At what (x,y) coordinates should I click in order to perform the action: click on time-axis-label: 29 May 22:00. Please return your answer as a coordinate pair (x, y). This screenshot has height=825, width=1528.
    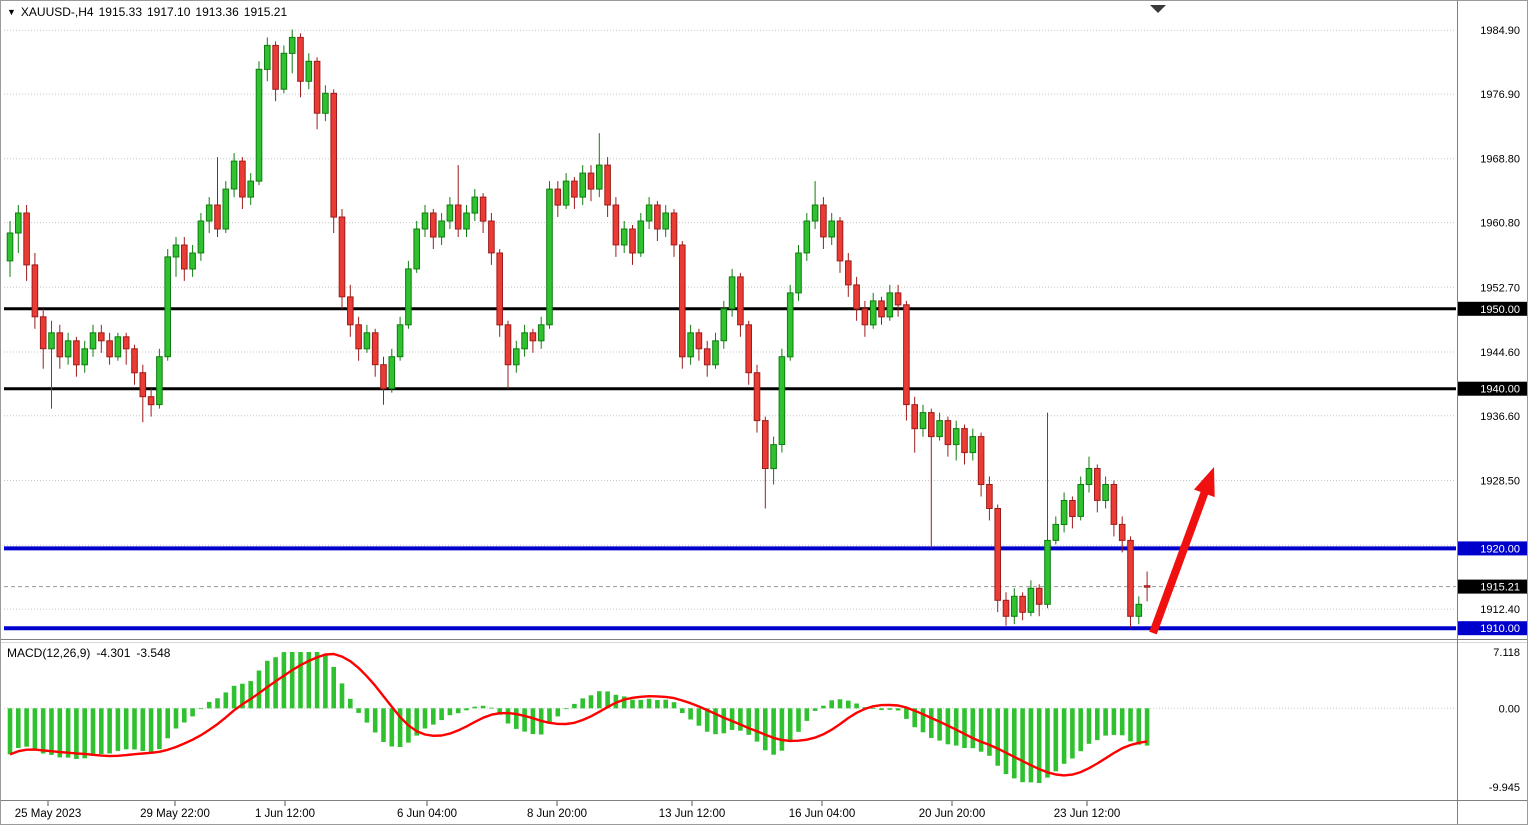
    Looking at the image, I should click on (175, 814).